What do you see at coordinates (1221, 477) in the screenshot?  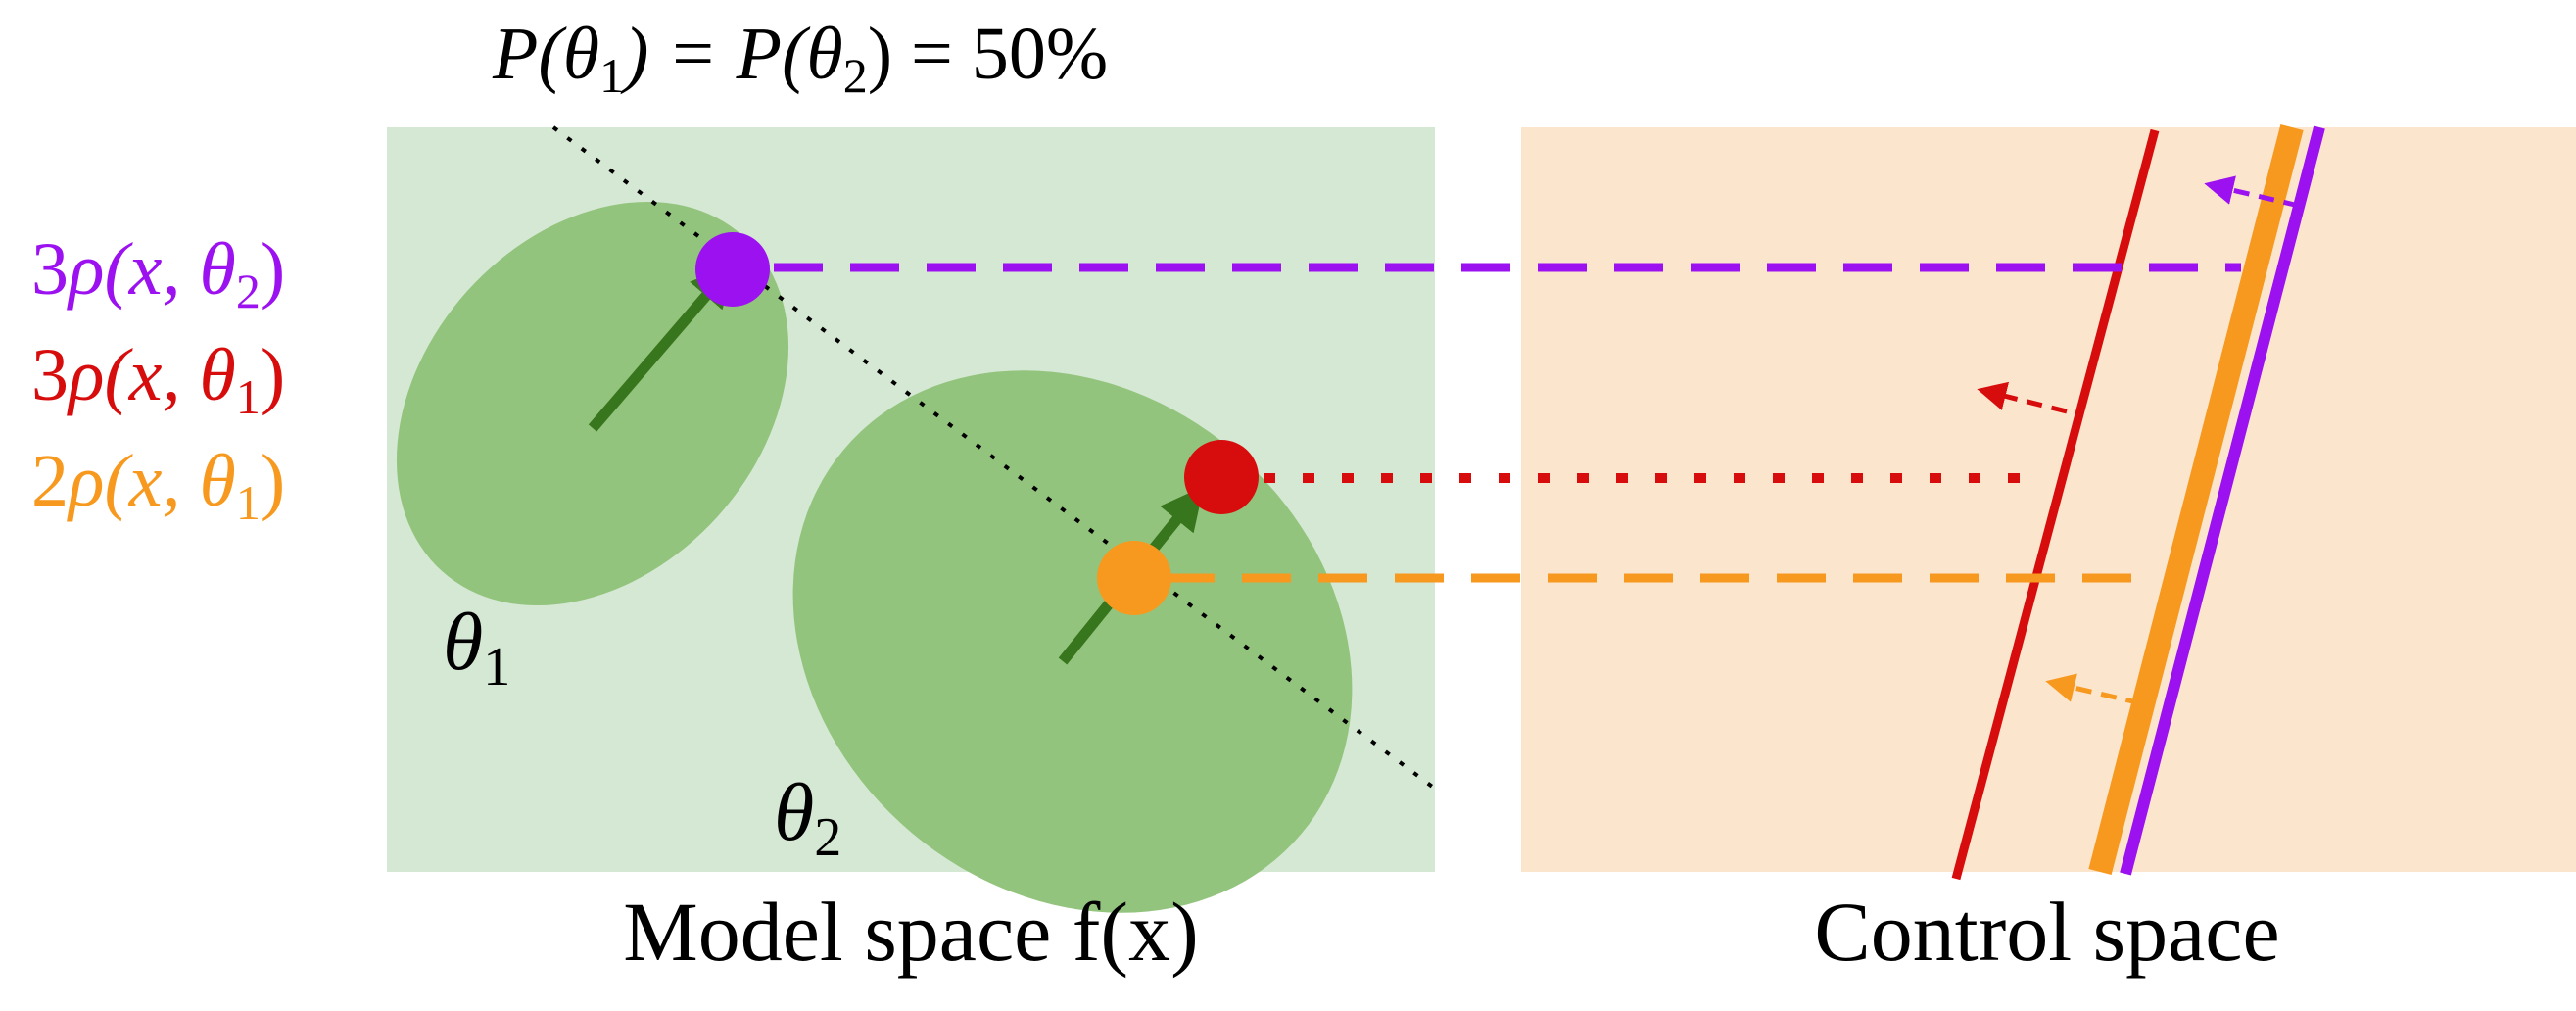 I see `point-red` at bounding box center [1221, 477].